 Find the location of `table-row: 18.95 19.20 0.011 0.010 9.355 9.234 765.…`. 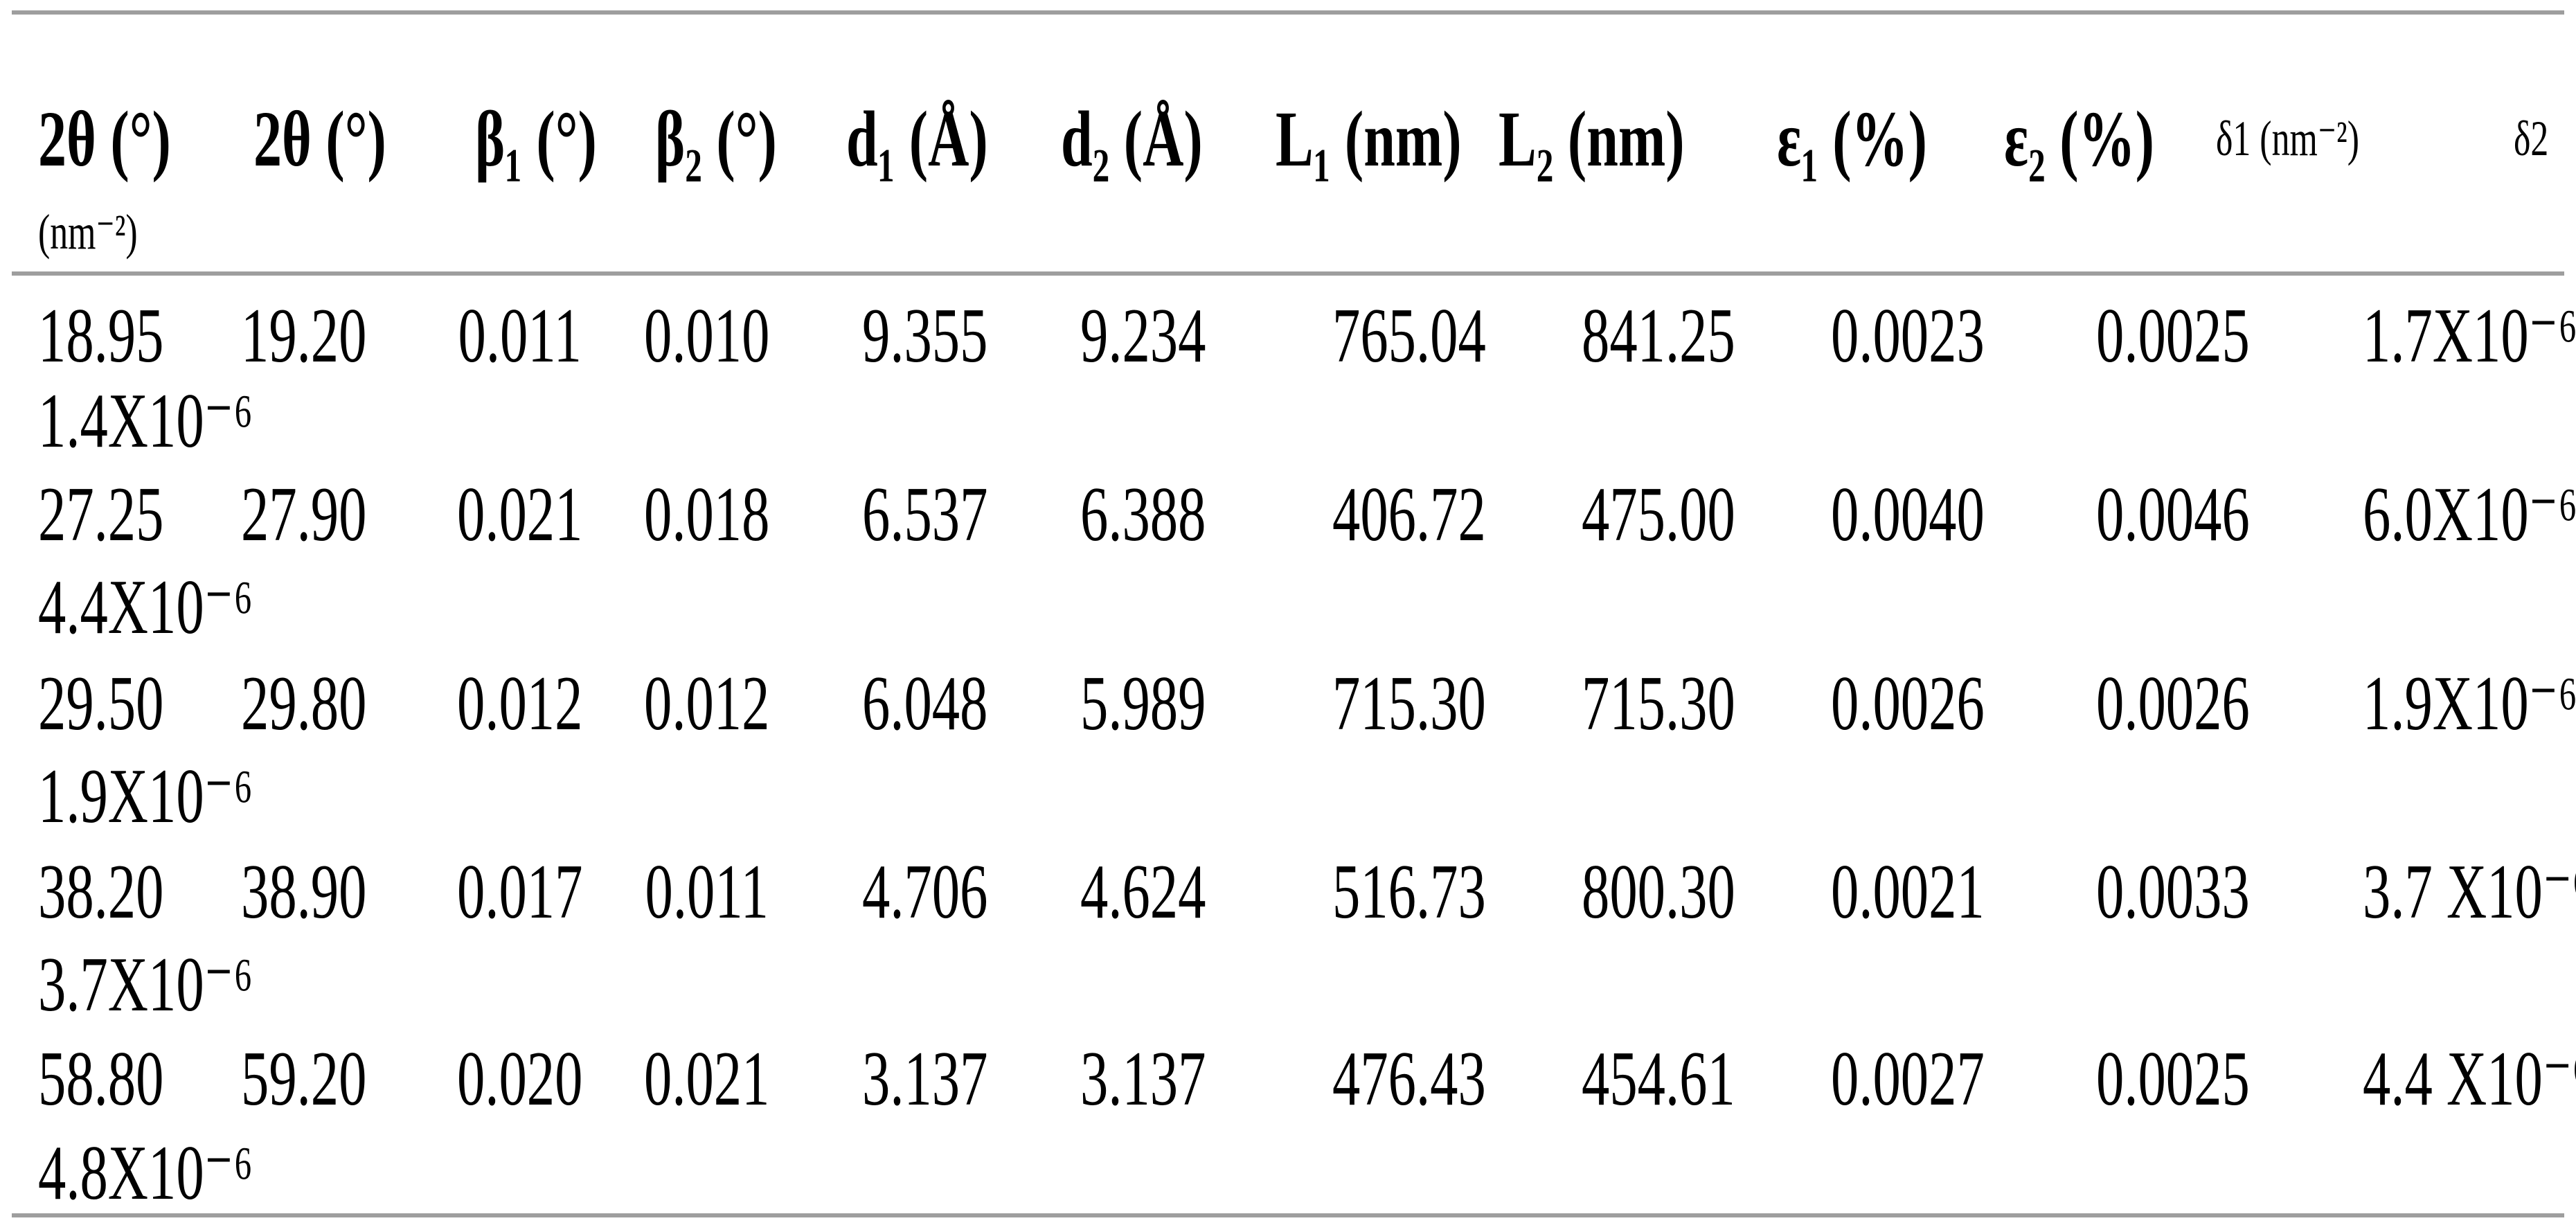

table-row: 18.95 19.20 0.011 0.010 9.355 9.234 765.… is located at coordinates (1288, 336).